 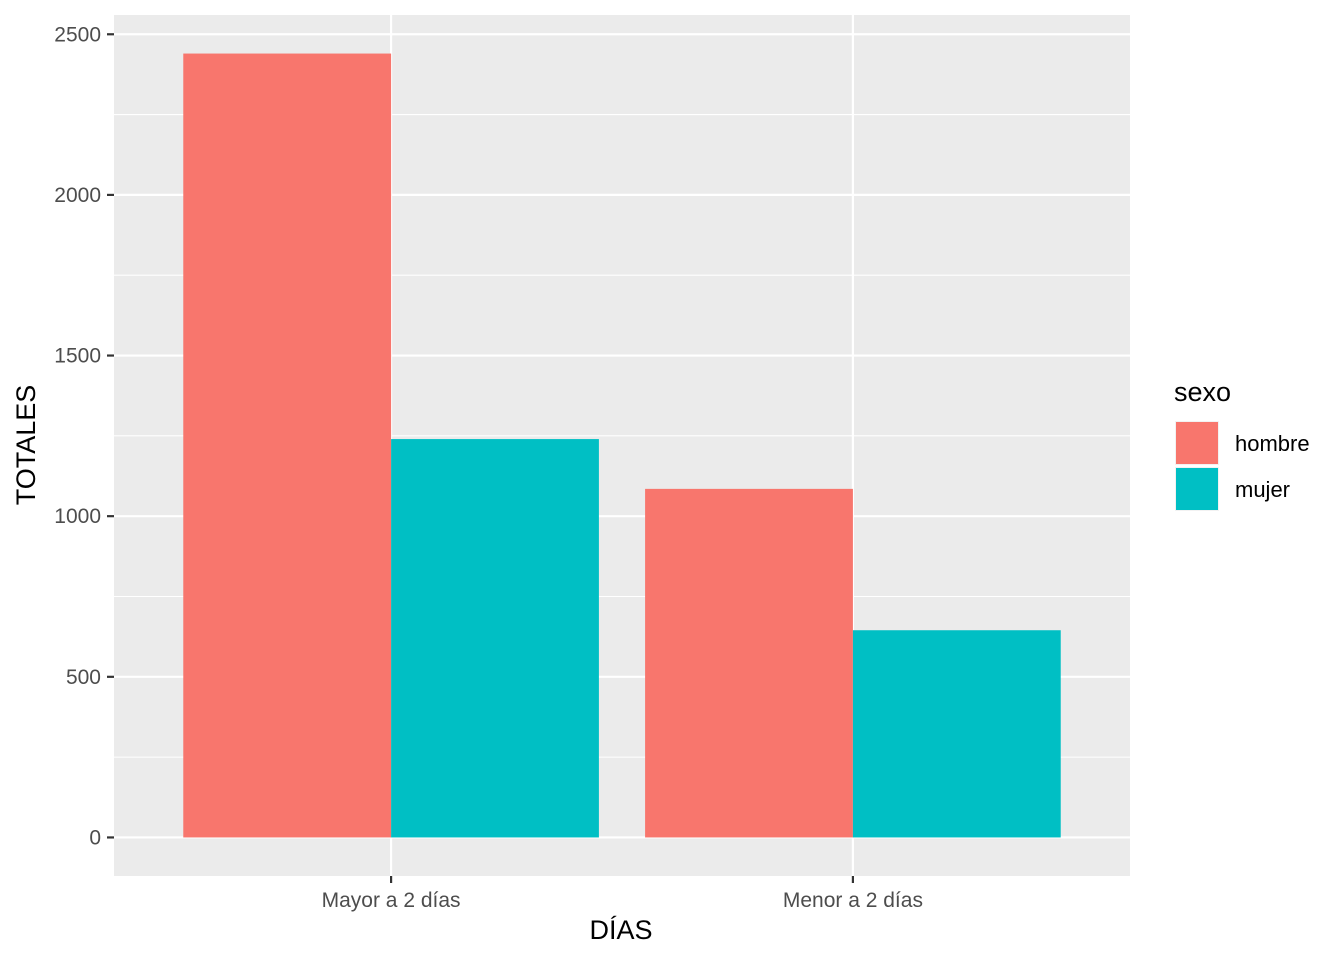 What do you see at coordinates (1197, 489) in the screenshot?
I see `legend-swatch-mujer` at bounding box center [1197, 489].